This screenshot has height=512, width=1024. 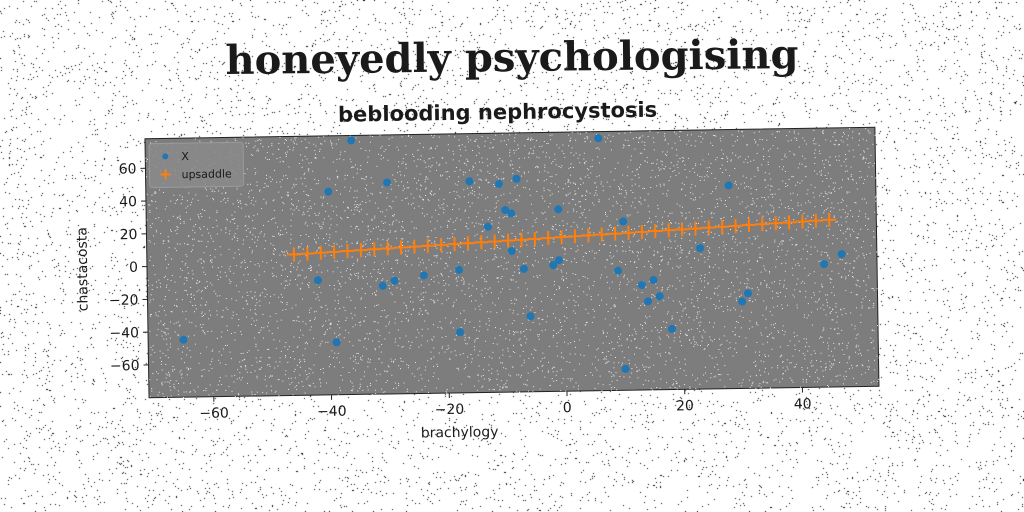 I want to click on x-tick-label: 40, so click(x=803, y=404).